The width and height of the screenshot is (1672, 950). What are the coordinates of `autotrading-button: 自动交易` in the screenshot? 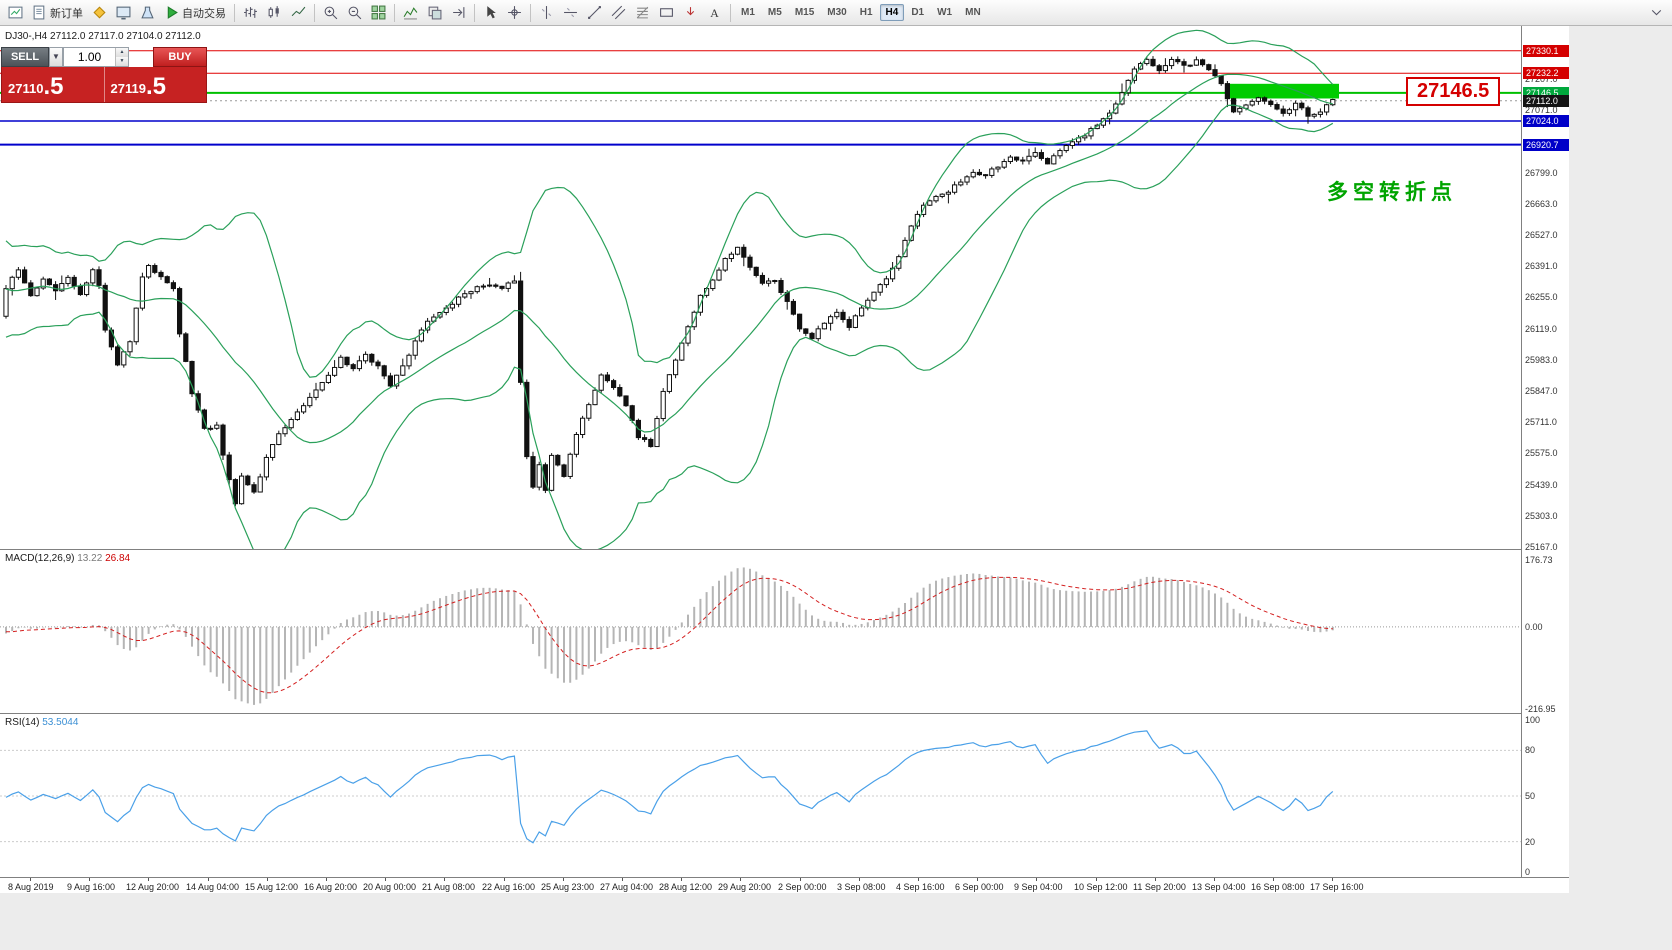 It's located at (195, 13).